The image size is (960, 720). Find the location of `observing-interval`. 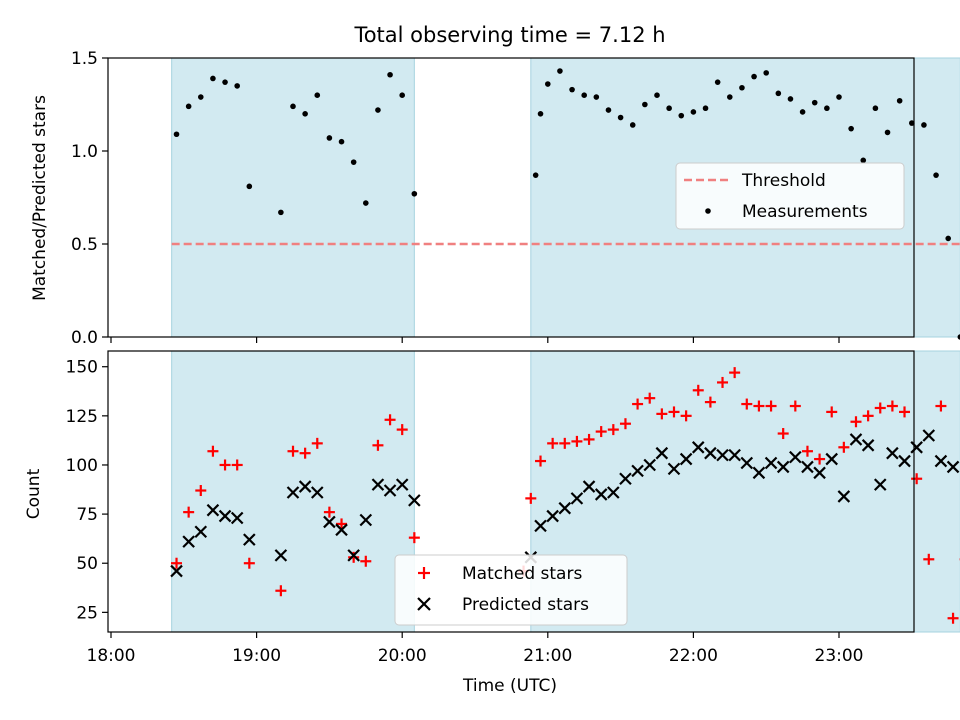

observing-interval is located at coordinates (293, 197).